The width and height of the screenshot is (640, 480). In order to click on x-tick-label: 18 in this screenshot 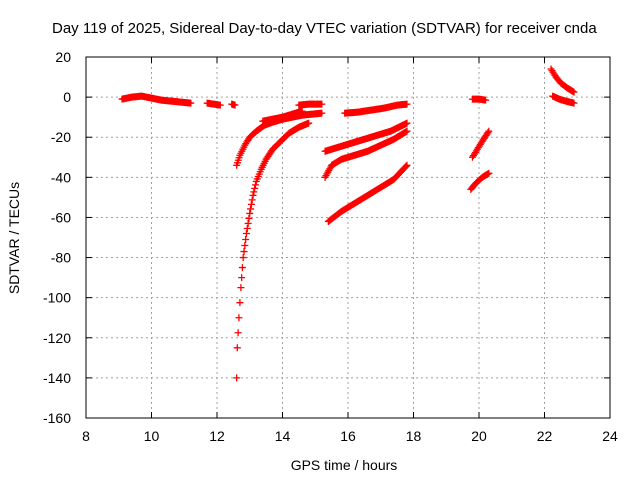, I will do `click(414, 436)`.